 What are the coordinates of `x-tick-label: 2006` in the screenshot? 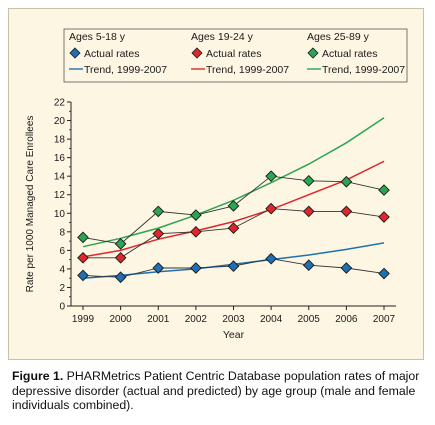 It's located at (346, 319).